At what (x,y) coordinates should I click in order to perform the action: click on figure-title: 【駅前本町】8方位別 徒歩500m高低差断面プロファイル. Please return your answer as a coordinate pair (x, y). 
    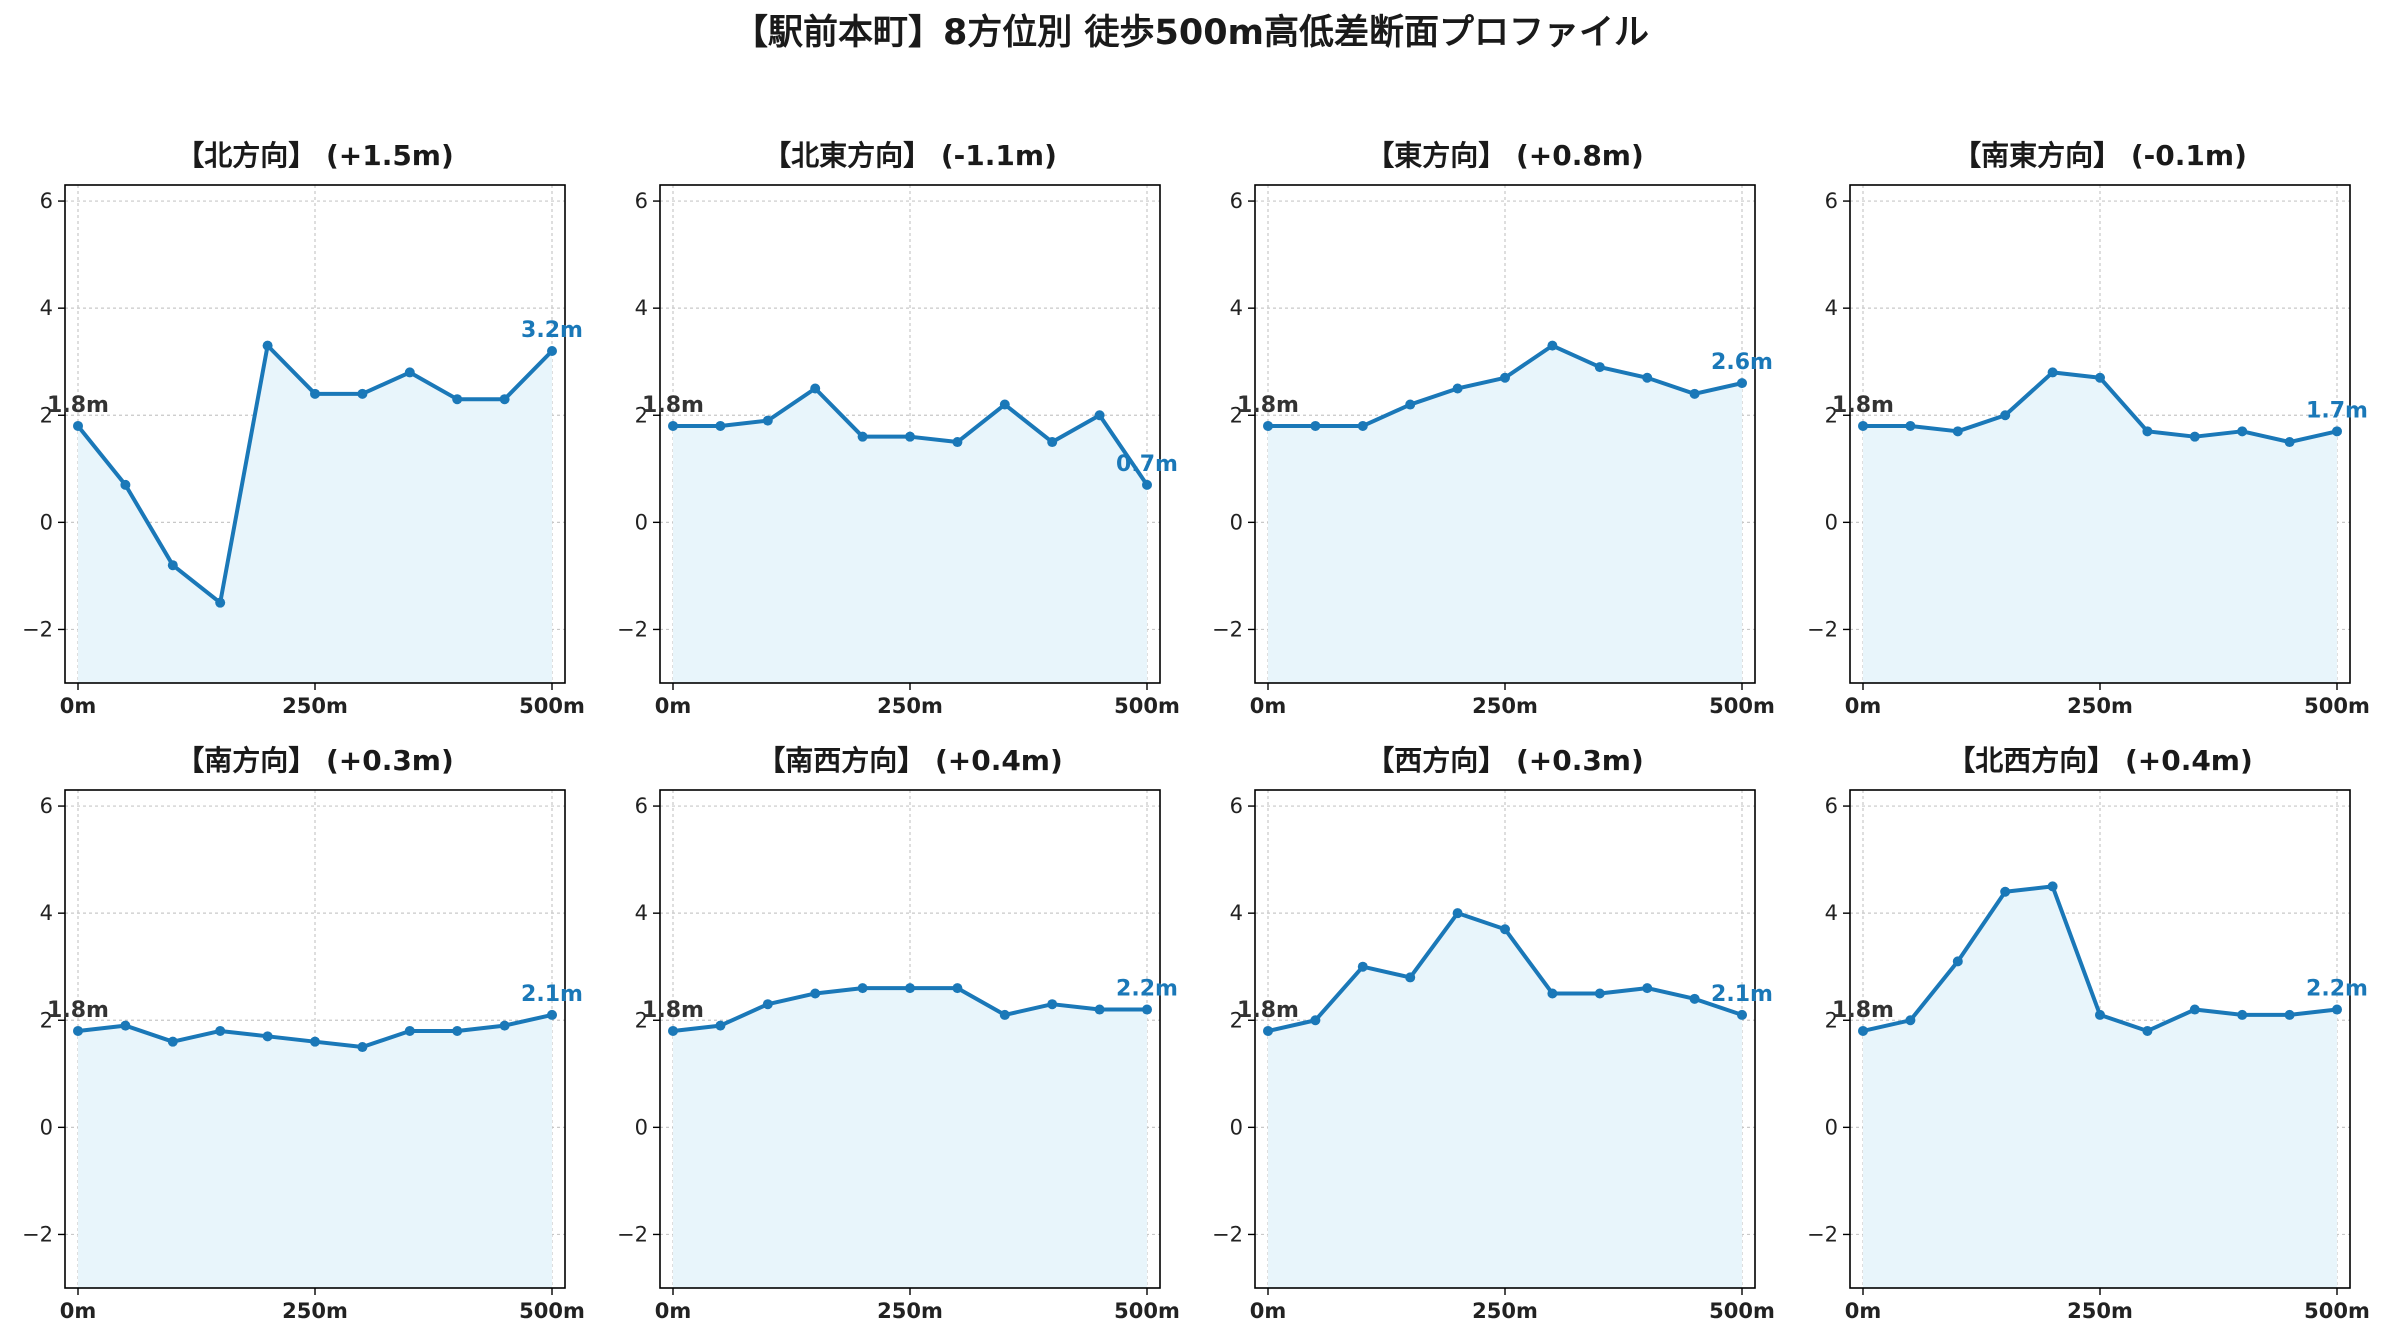
    Looking at the image, I should click on (1191, 33).